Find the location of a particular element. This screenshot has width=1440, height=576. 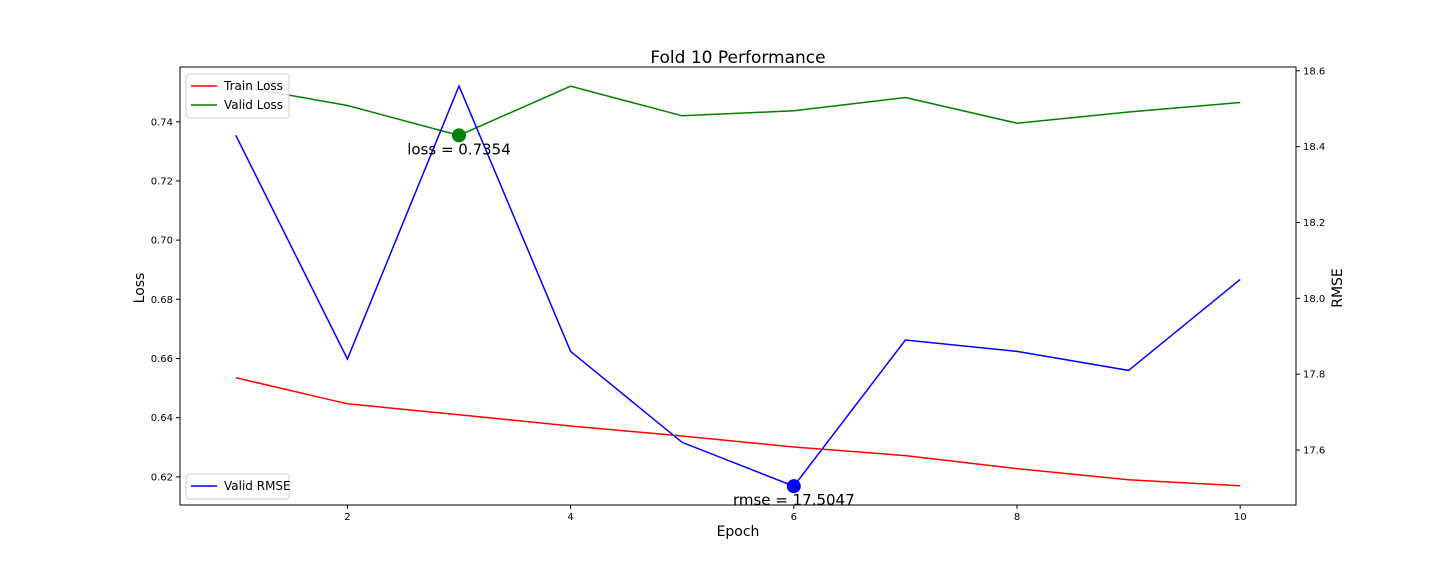

right-y-tick-label: 18.0 is located at coordinates (1314, 299).